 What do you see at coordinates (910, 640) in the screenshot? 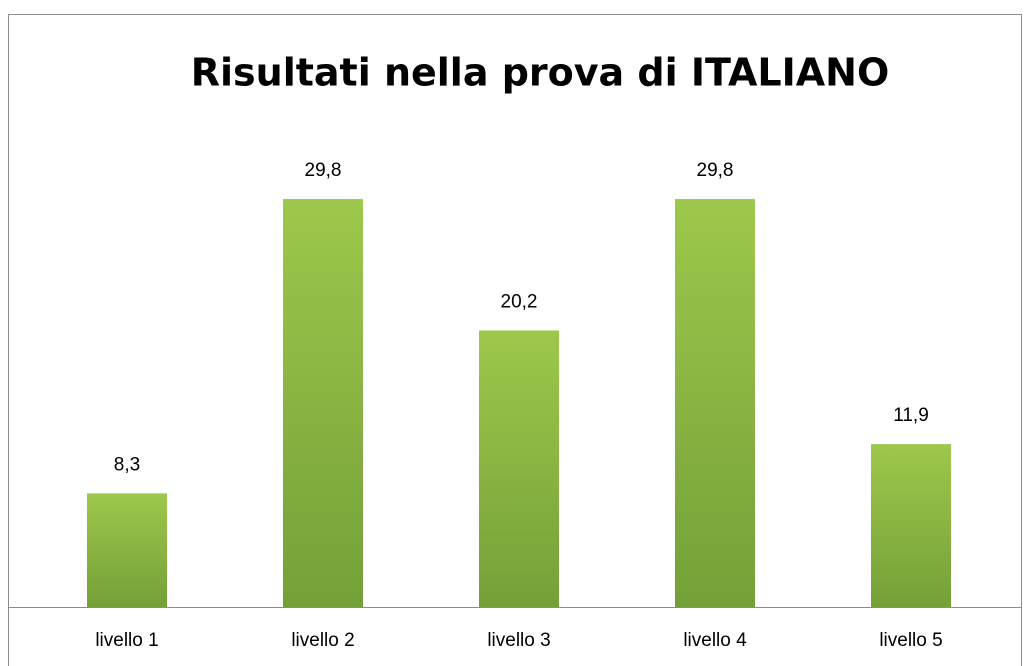
I see `x-tick-label: livello 5` at bounding box center [910, 640].